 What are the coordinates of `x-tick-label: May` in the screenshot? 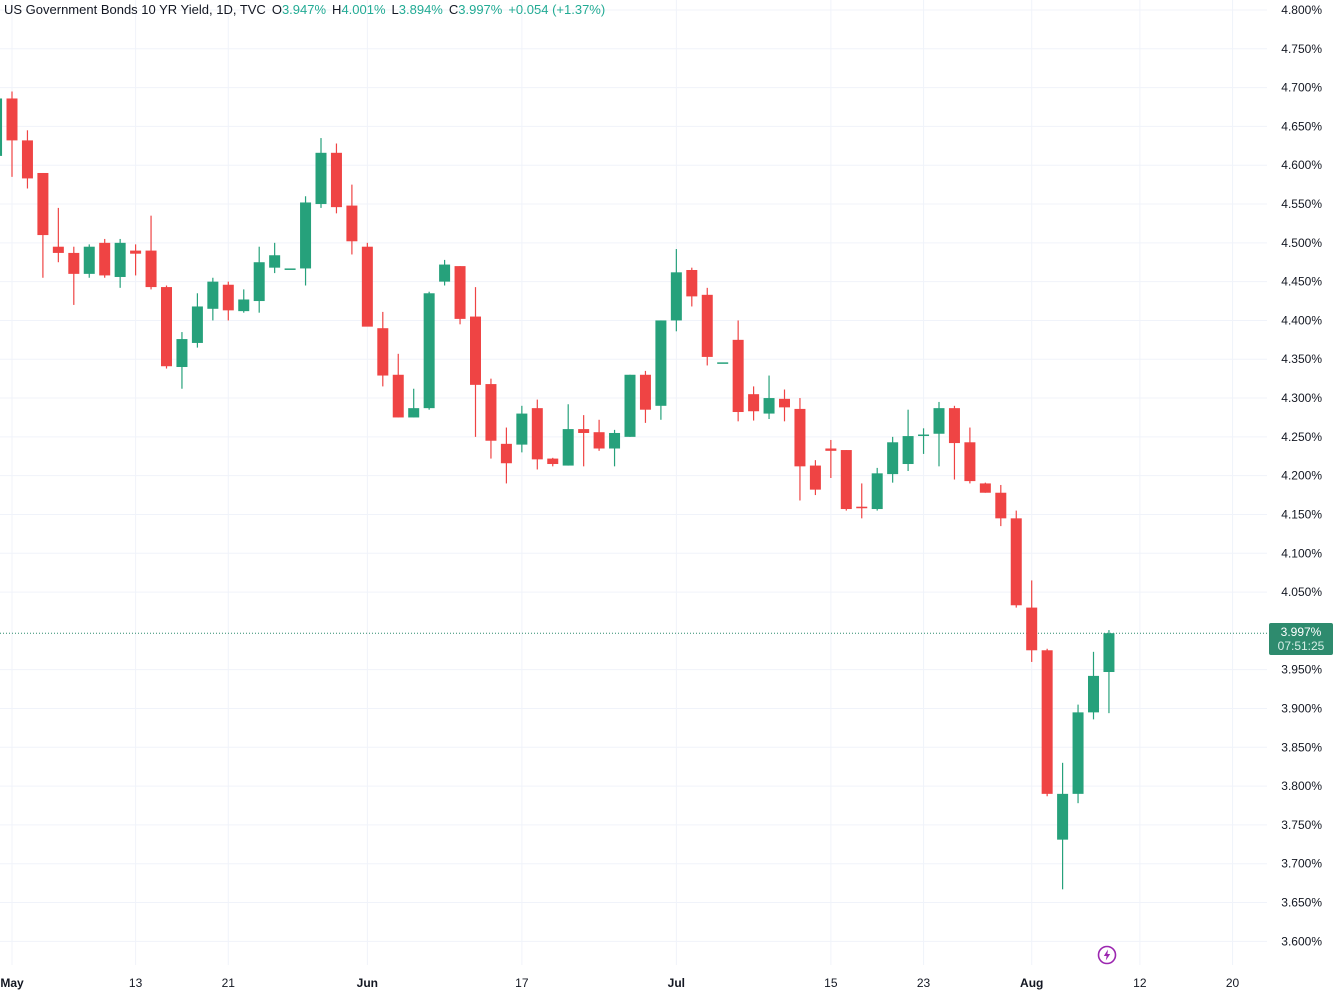 It's located at (12, 983).